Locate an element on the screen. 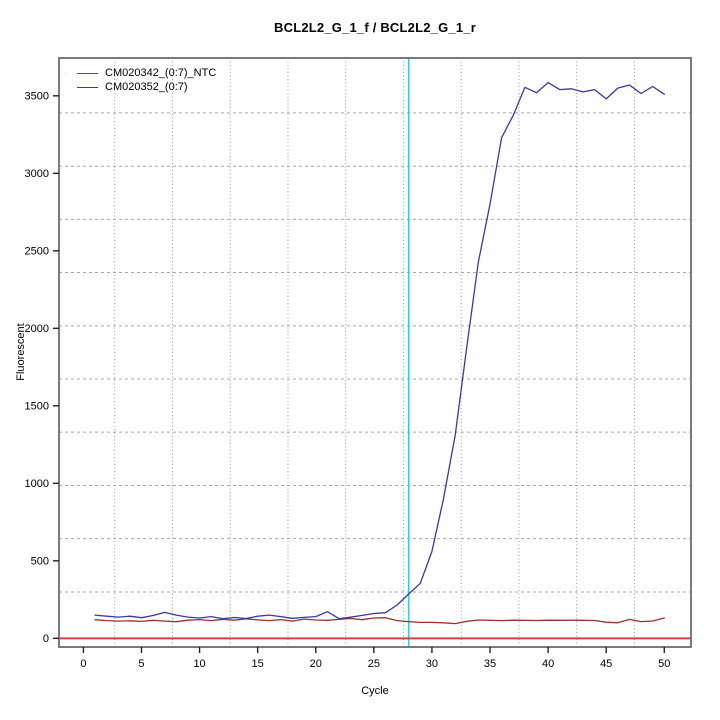 The width and height of the screenshot is (720, 720). legend-line-swatch-ntc is located at coordinates (87, 73).